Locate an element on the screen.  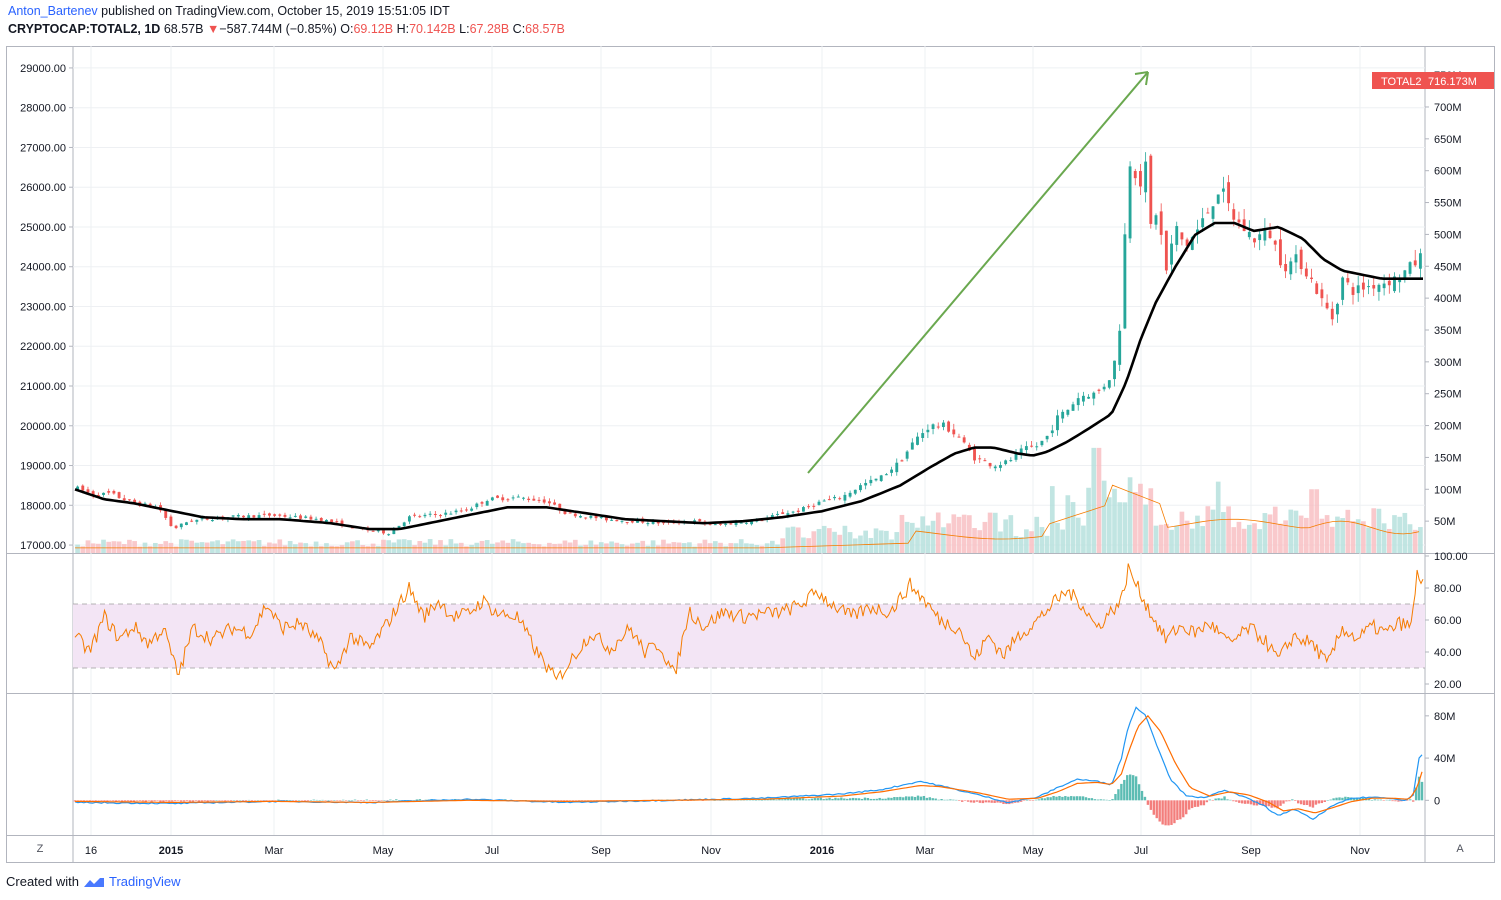
timezone-button: Z is located at coordinates (40, 849).